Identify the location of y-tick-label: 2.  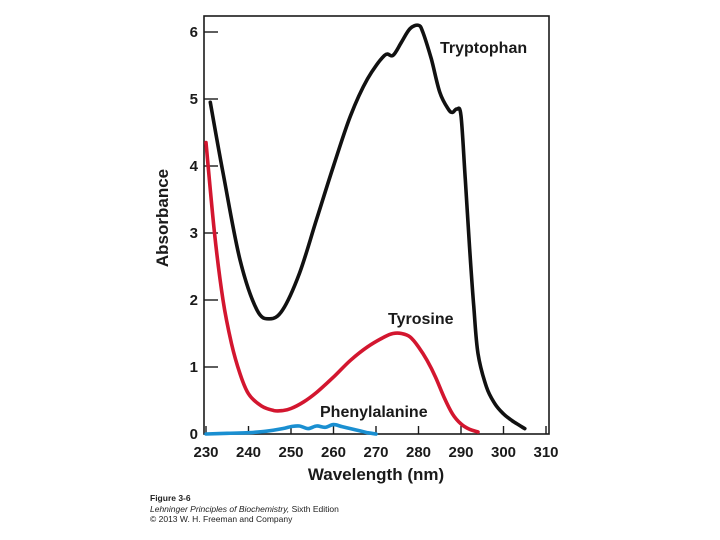
(194, 300).